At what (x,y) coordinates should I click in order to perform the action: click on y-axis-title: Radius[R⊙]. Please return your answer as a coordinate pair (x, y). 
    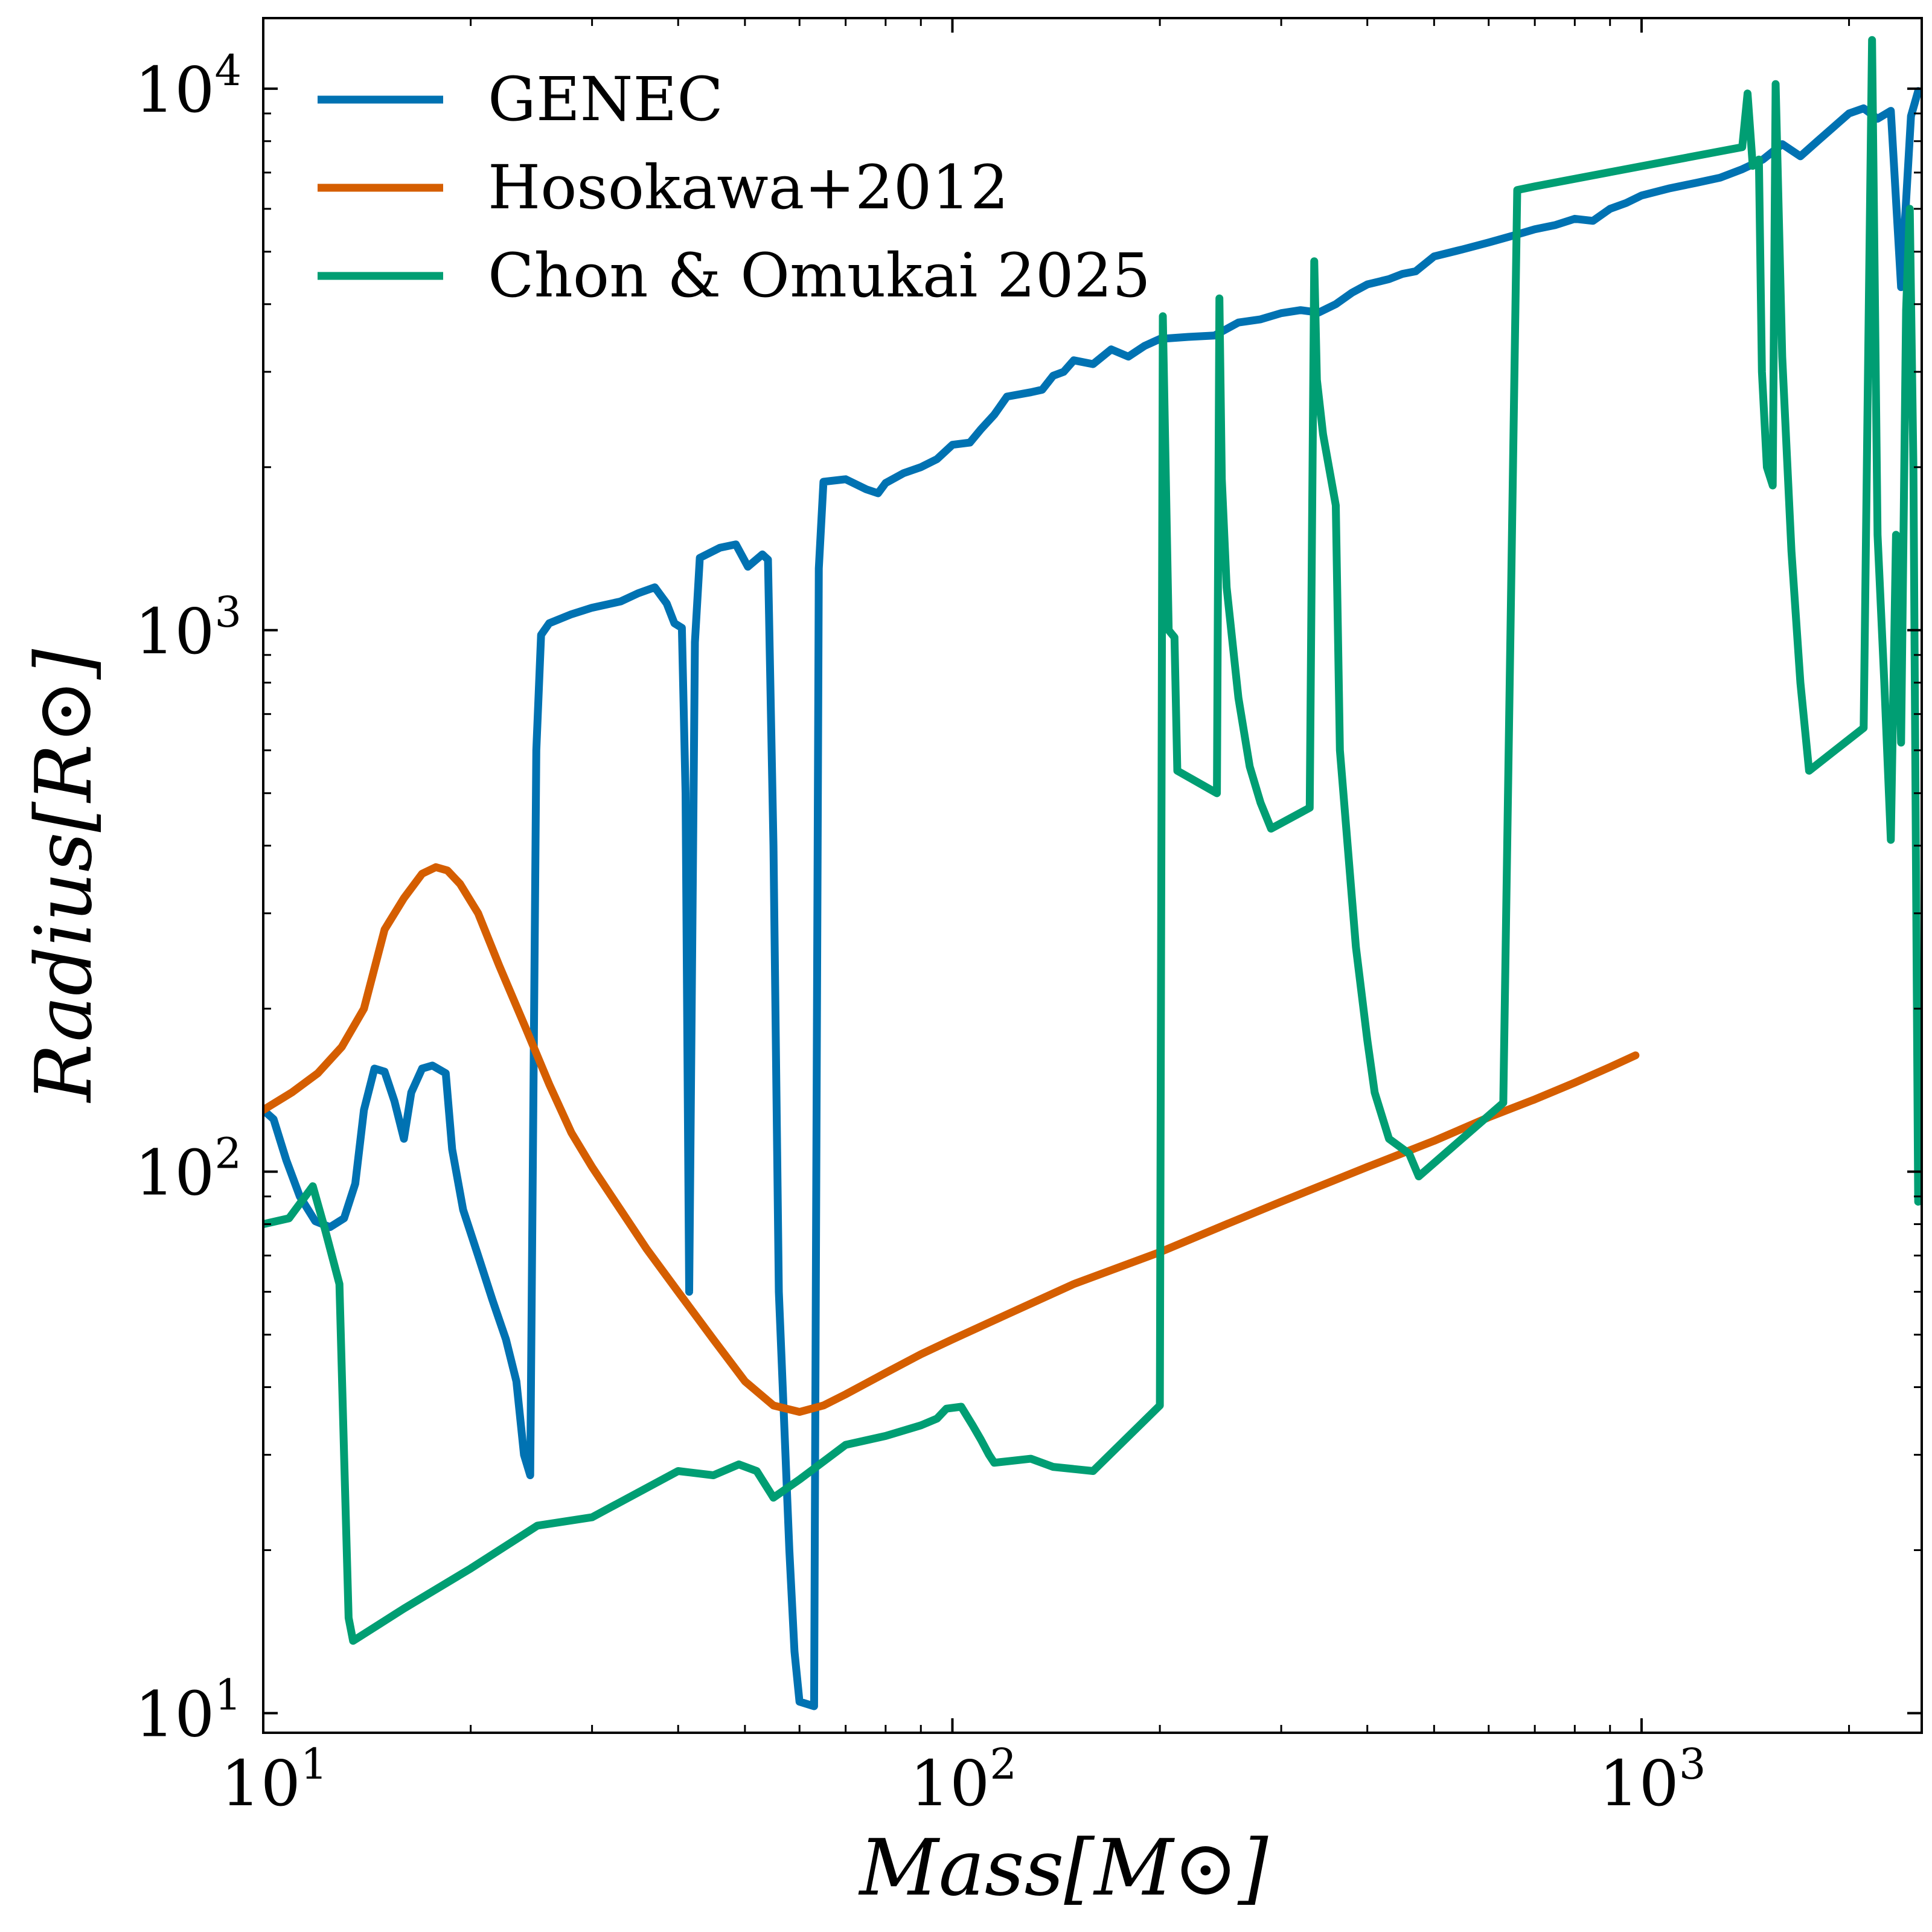
    Looking at the image, I should click on (64, 876).